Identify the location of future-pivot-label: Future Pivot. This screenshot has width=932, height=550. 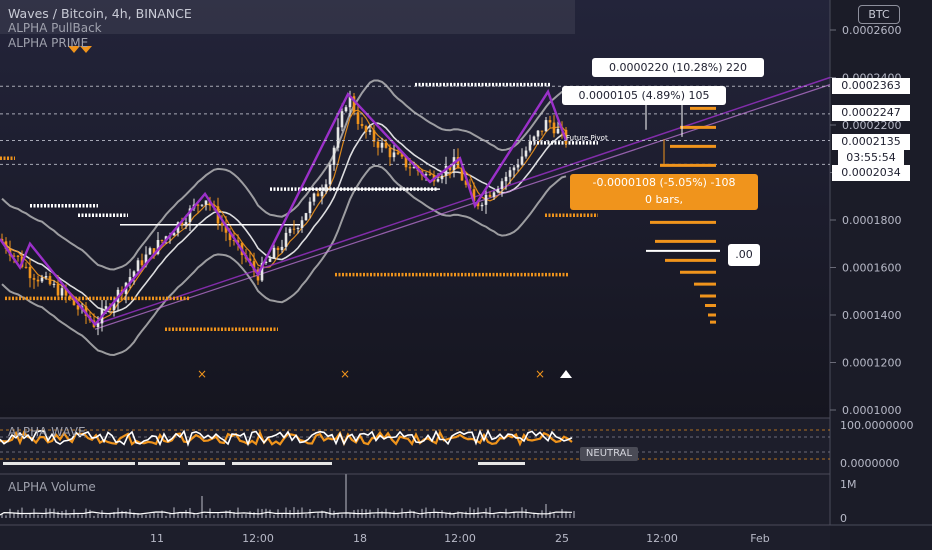
(587, 138).